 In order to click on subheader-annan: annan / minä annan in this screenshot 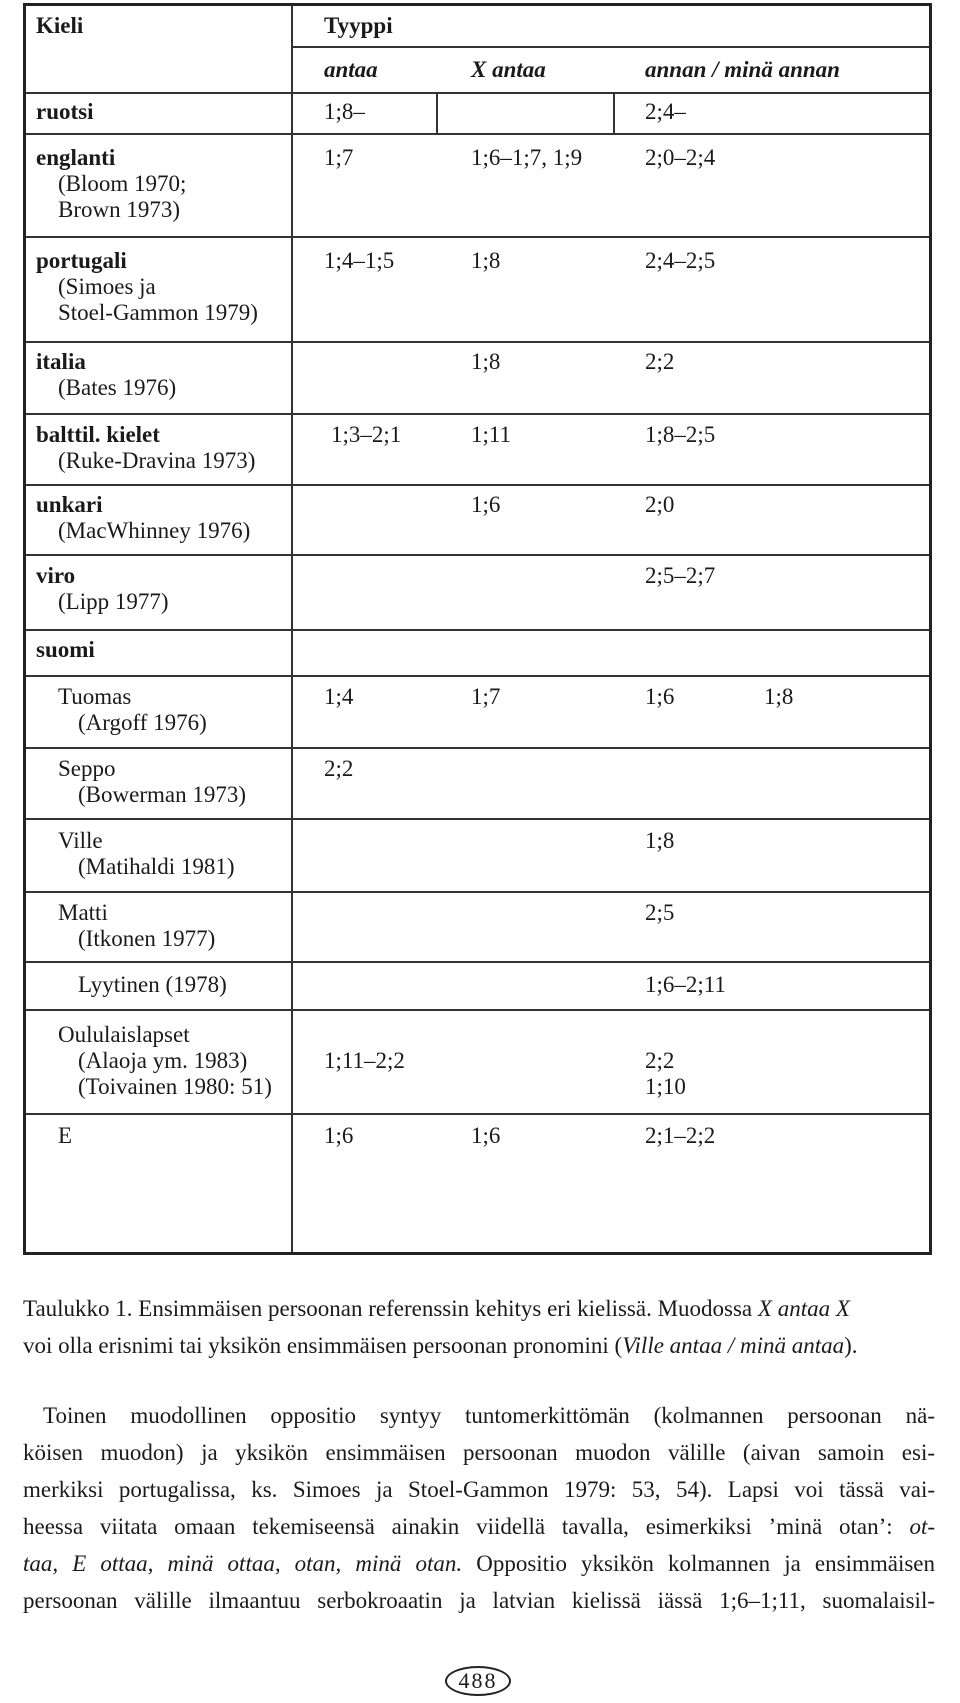, I will do `click(742, 69)`.